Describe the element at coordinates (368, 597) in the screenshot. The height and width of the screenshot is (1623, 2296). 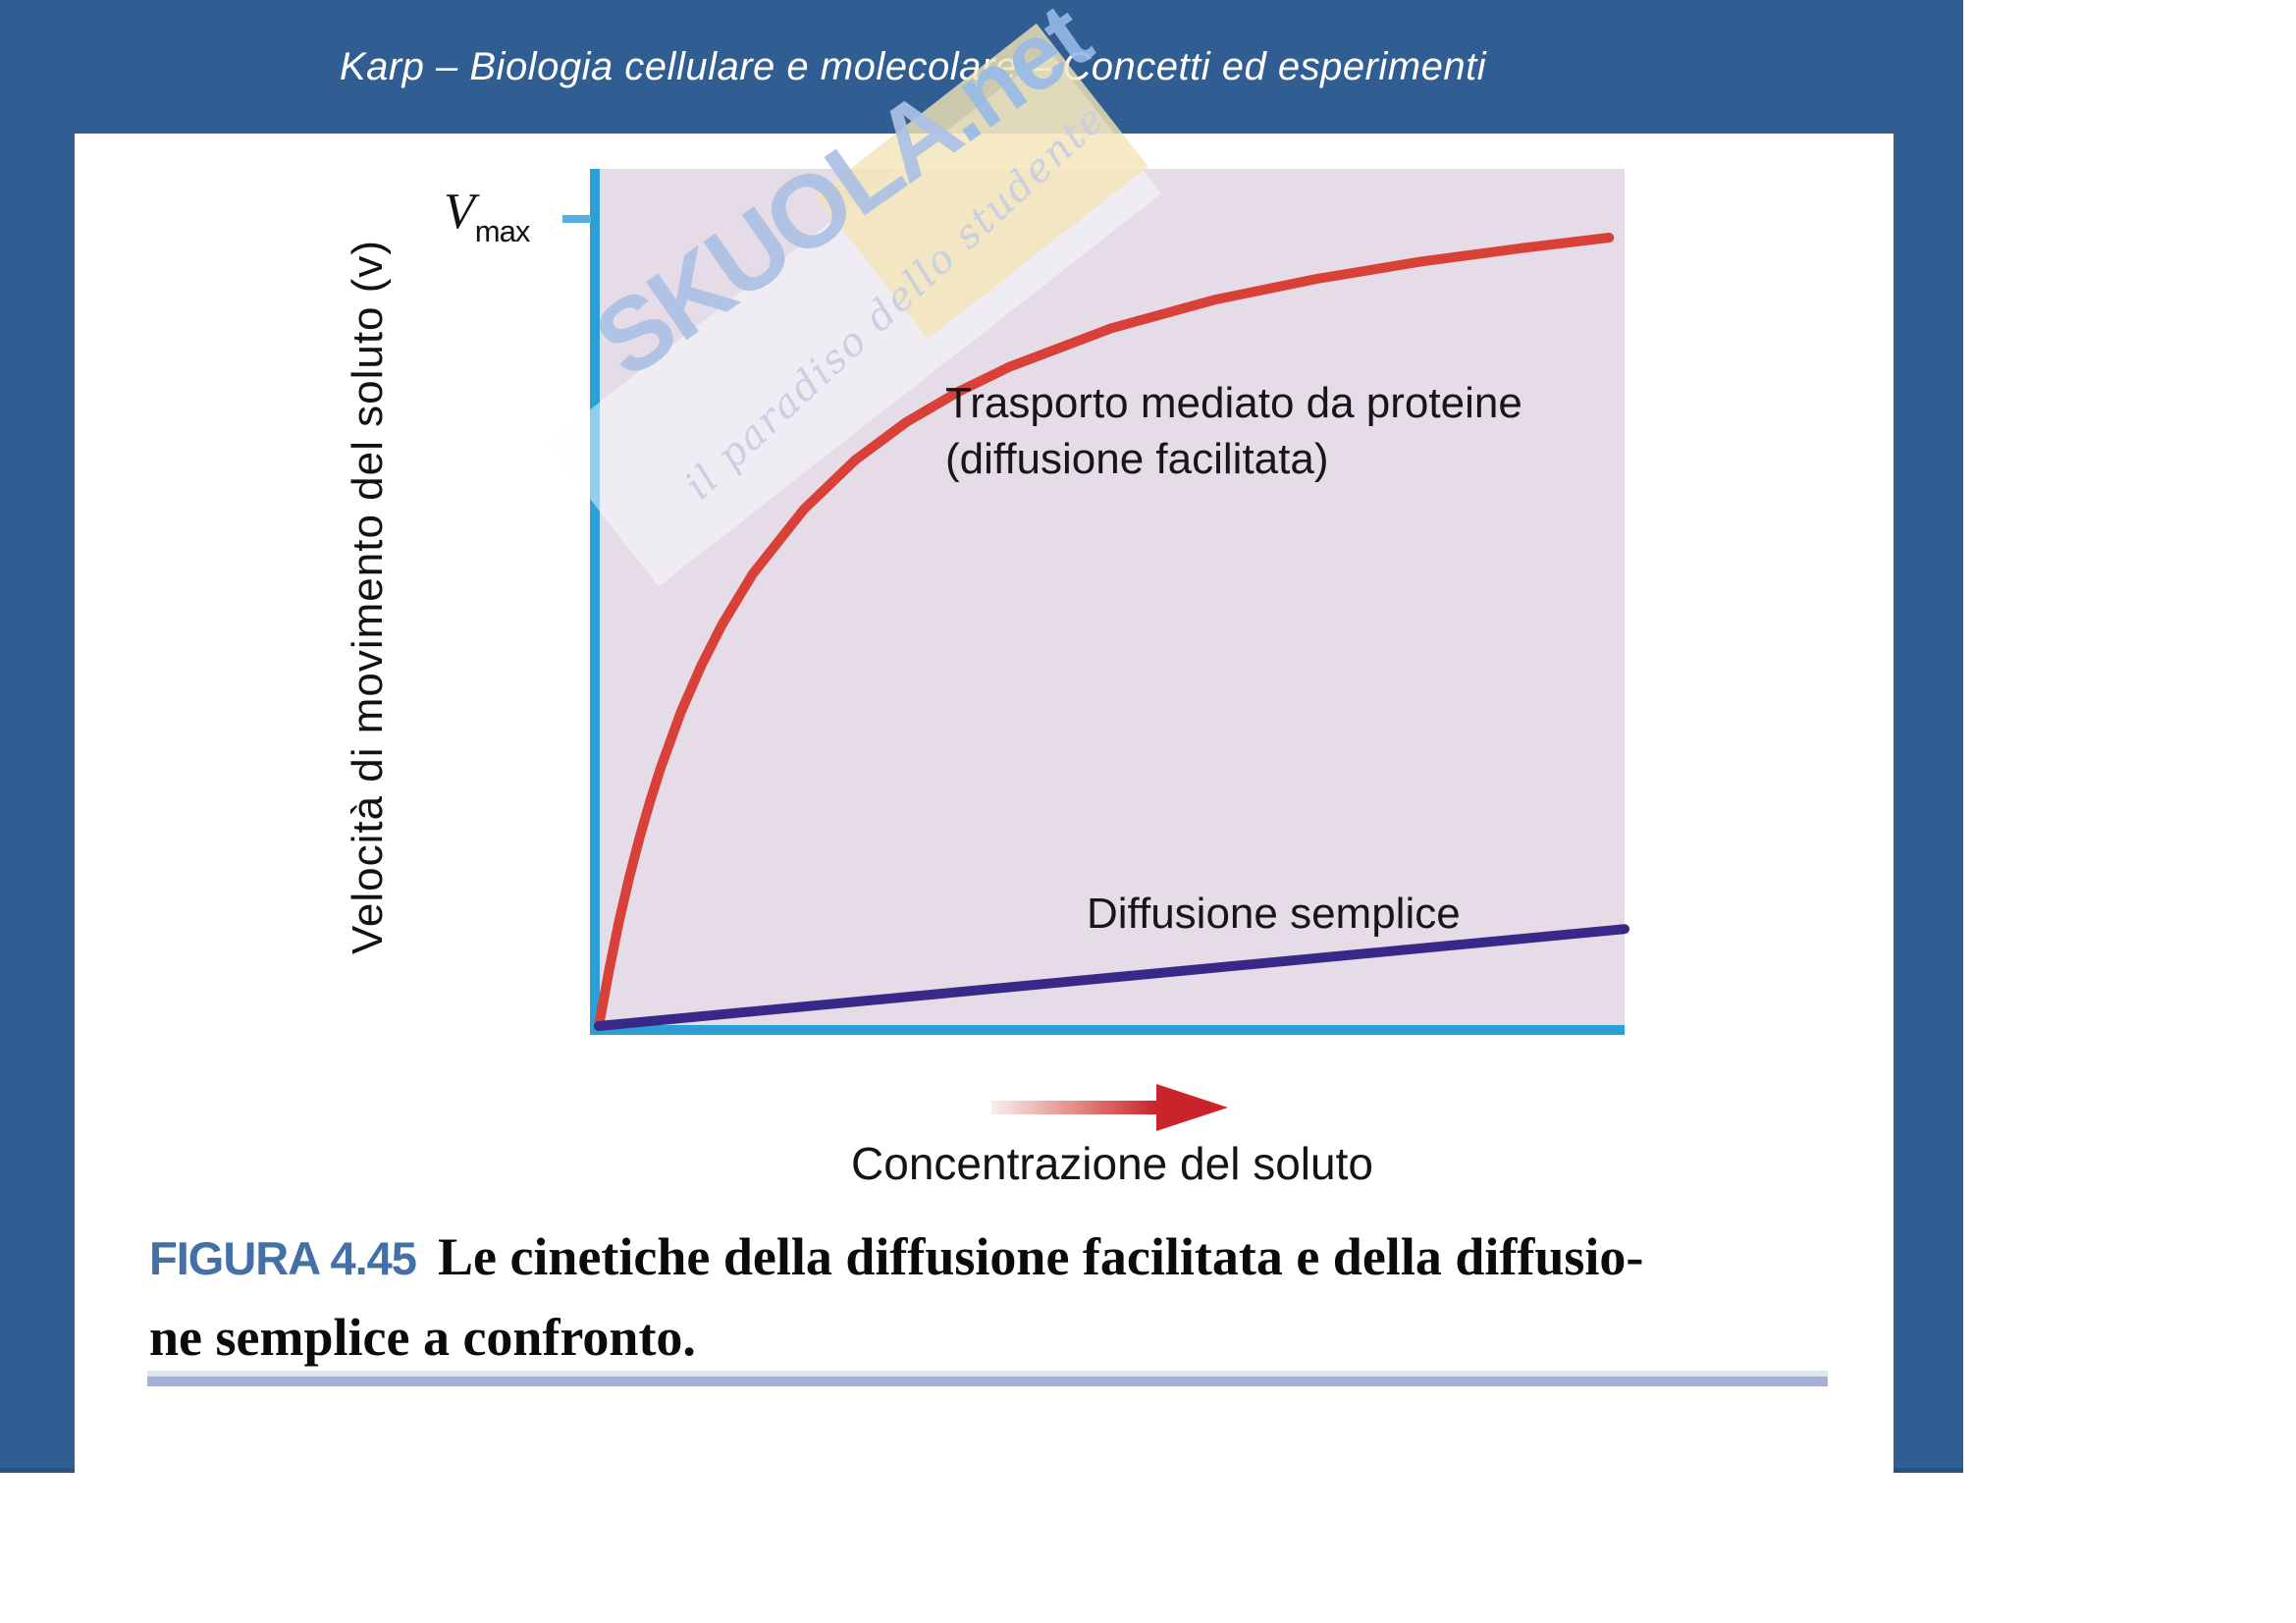
I see `y-axis-label: Velocità di movimento del soluto (v)` at that location.